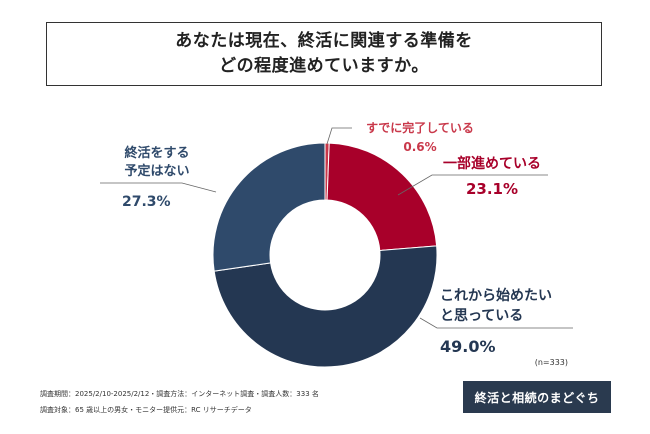 The height and width of the screenshot is (434, 650). What do you see at coordinates (324, 54) in the screenshot?
I see `title-box: あなたは現在、終活に関連する準備を どの程度進めていますか。` at bounding box center [324, 54].